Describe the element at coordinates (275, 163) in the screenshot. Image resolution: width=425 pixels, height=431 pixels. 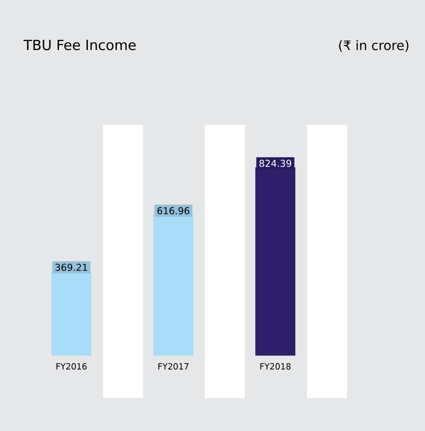
I see `data-label: 824.39` at that location.